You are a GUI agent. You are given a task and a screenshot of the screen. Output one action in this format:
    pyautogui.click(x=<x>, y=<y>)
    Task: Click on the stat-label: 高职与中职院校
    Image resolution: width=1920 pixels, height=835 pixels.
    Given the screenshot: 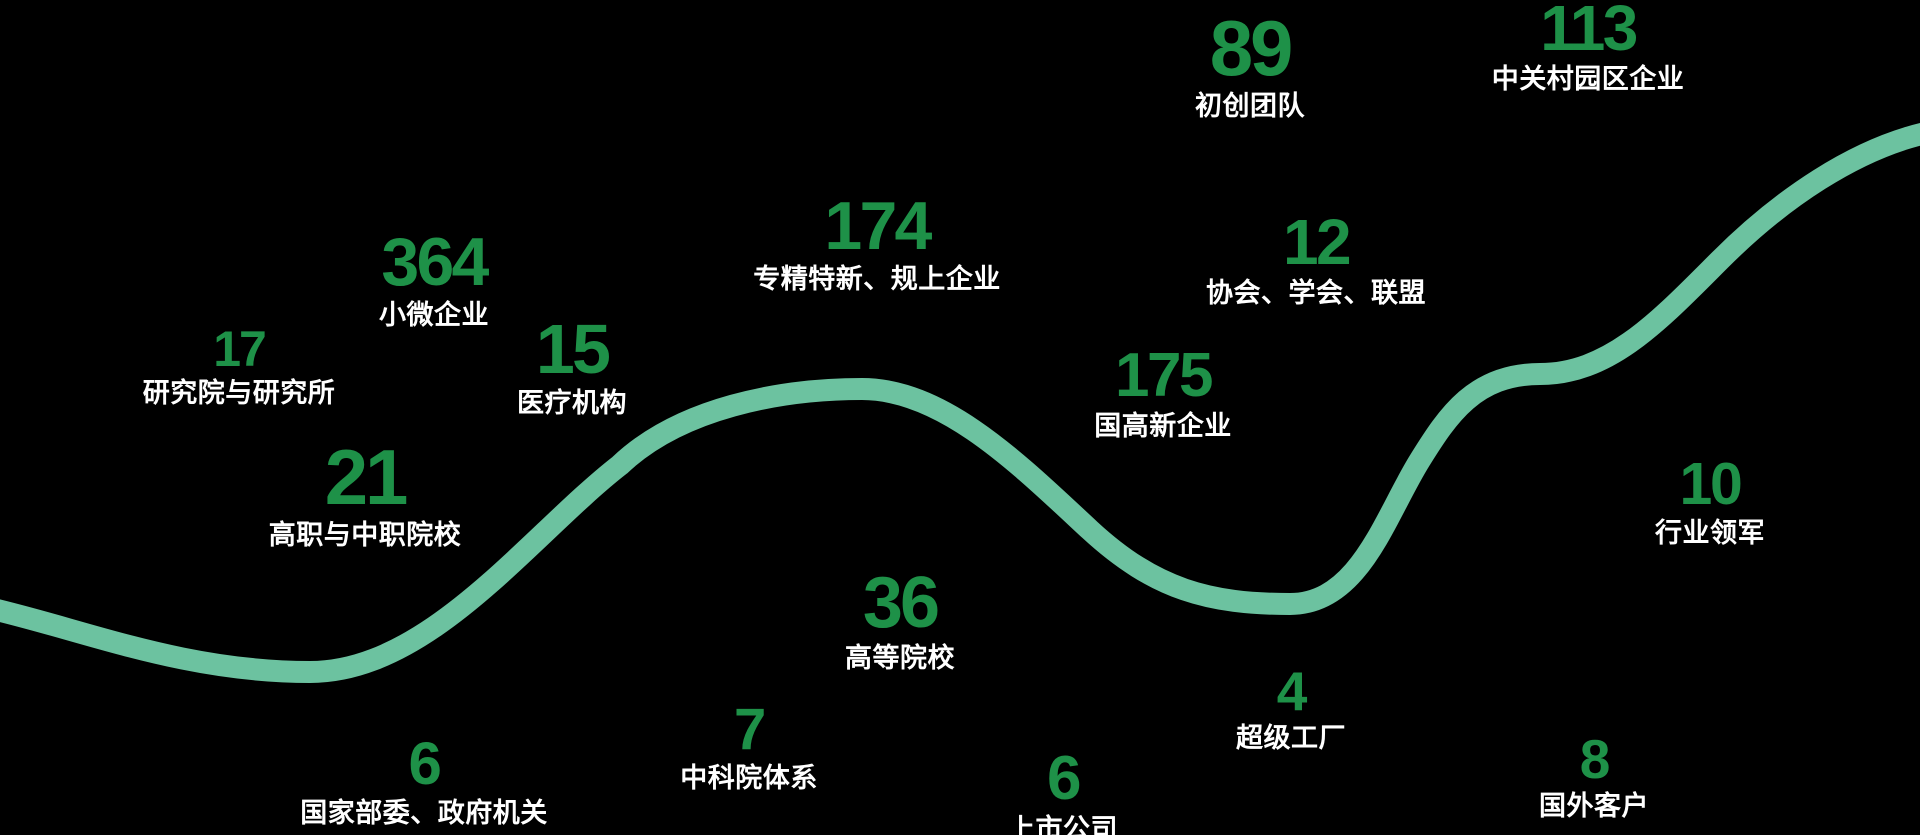 What is the action you would take?
    pyautogui.click(x=365, y=535)
    